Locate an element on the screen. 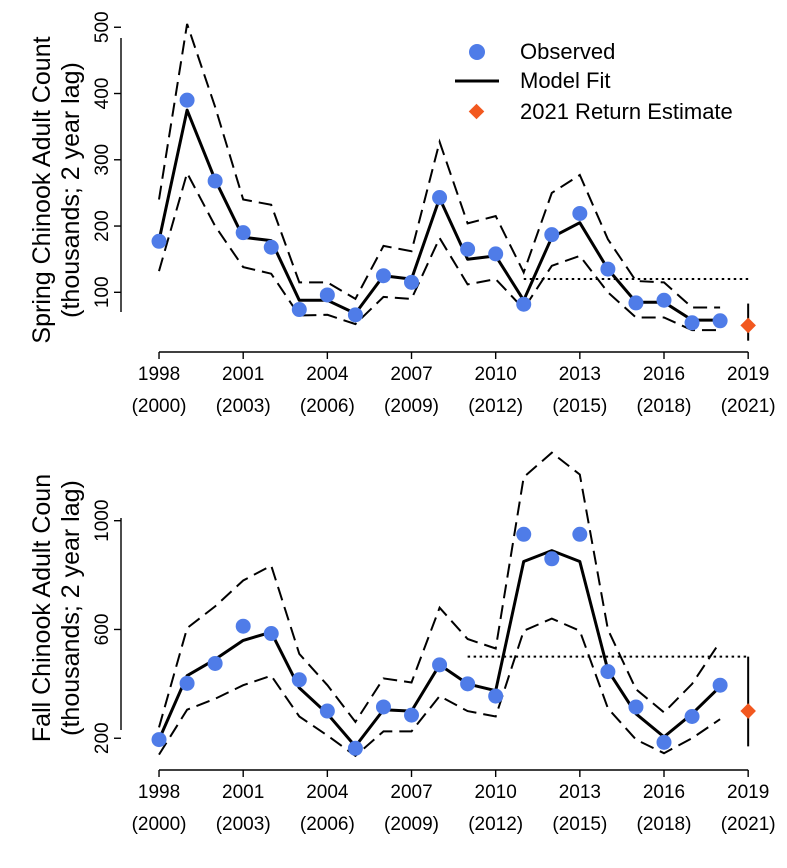 The height and width of the screenshot is (868, 787). fall-x-tick-sublabel: (2018) is located at coordinates (664, 824).